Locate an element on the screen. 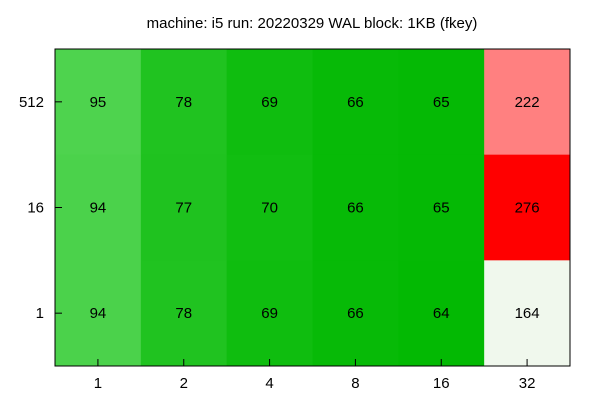 The image size is (600, 400). y-tick-label: 512 is located at coordinates (31, 102).